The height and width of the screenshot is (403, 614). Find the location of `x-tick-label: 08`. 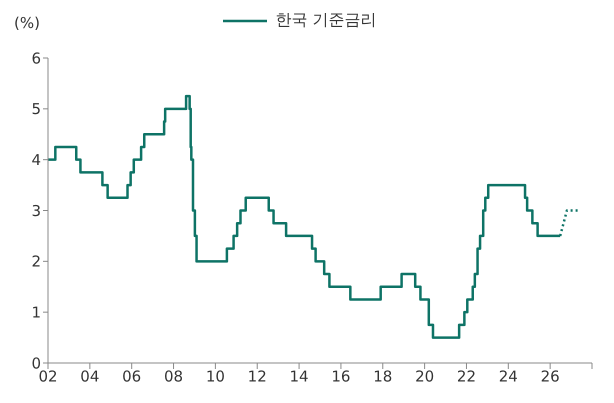

x-tick-label: 08 is located at coordinates (174, 377).